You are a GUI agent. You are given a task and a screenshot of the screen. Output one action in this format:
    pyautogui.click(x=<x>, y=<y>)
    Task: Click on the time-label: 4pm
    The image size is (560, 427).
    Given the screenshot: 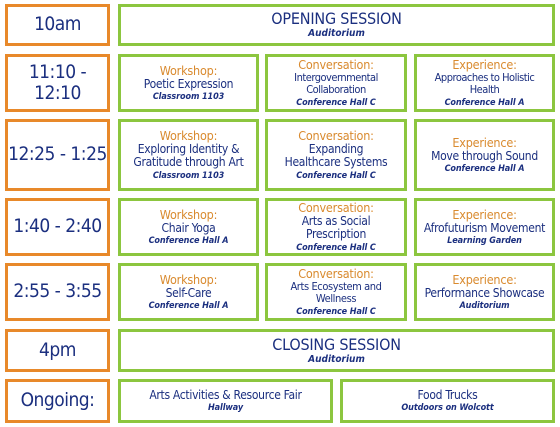 What is the action you would take?
    pyautogui.click(x=57, y=349)
    